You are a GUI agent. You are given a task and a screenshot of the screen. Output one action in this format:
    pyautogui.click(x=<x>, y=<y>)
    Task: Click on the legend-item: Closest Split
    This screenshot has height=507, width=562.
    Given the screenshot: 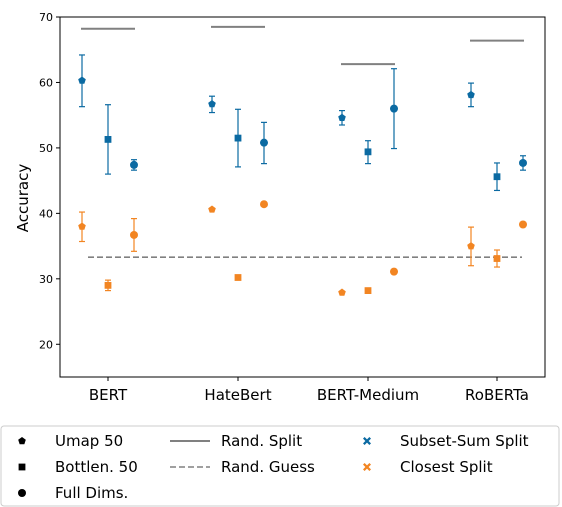 What is the action you would take?
    pyautogui.click(x=428, y=467)
    